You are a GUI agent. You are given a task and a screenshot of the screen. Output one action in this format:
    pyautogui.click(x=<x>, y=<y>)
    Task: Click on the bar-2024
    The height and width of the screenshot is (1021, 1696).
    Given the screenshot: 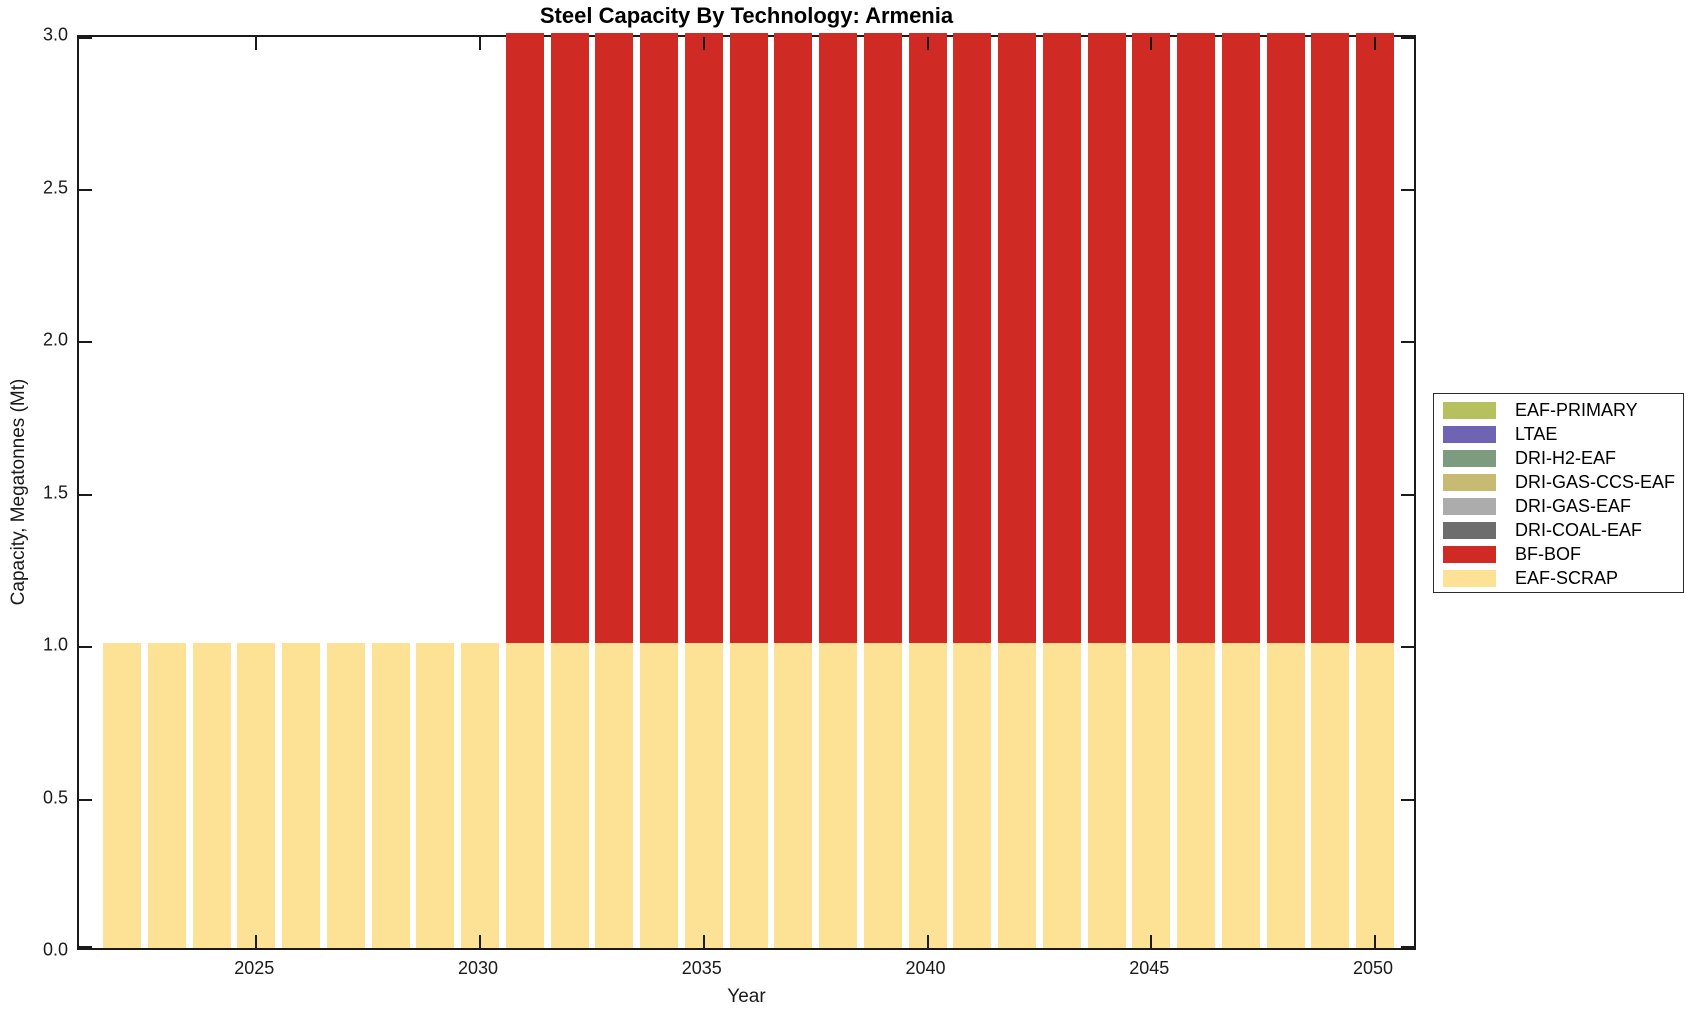 What is the action you would take?
    pyautogui.click(x=211, y=795)
    